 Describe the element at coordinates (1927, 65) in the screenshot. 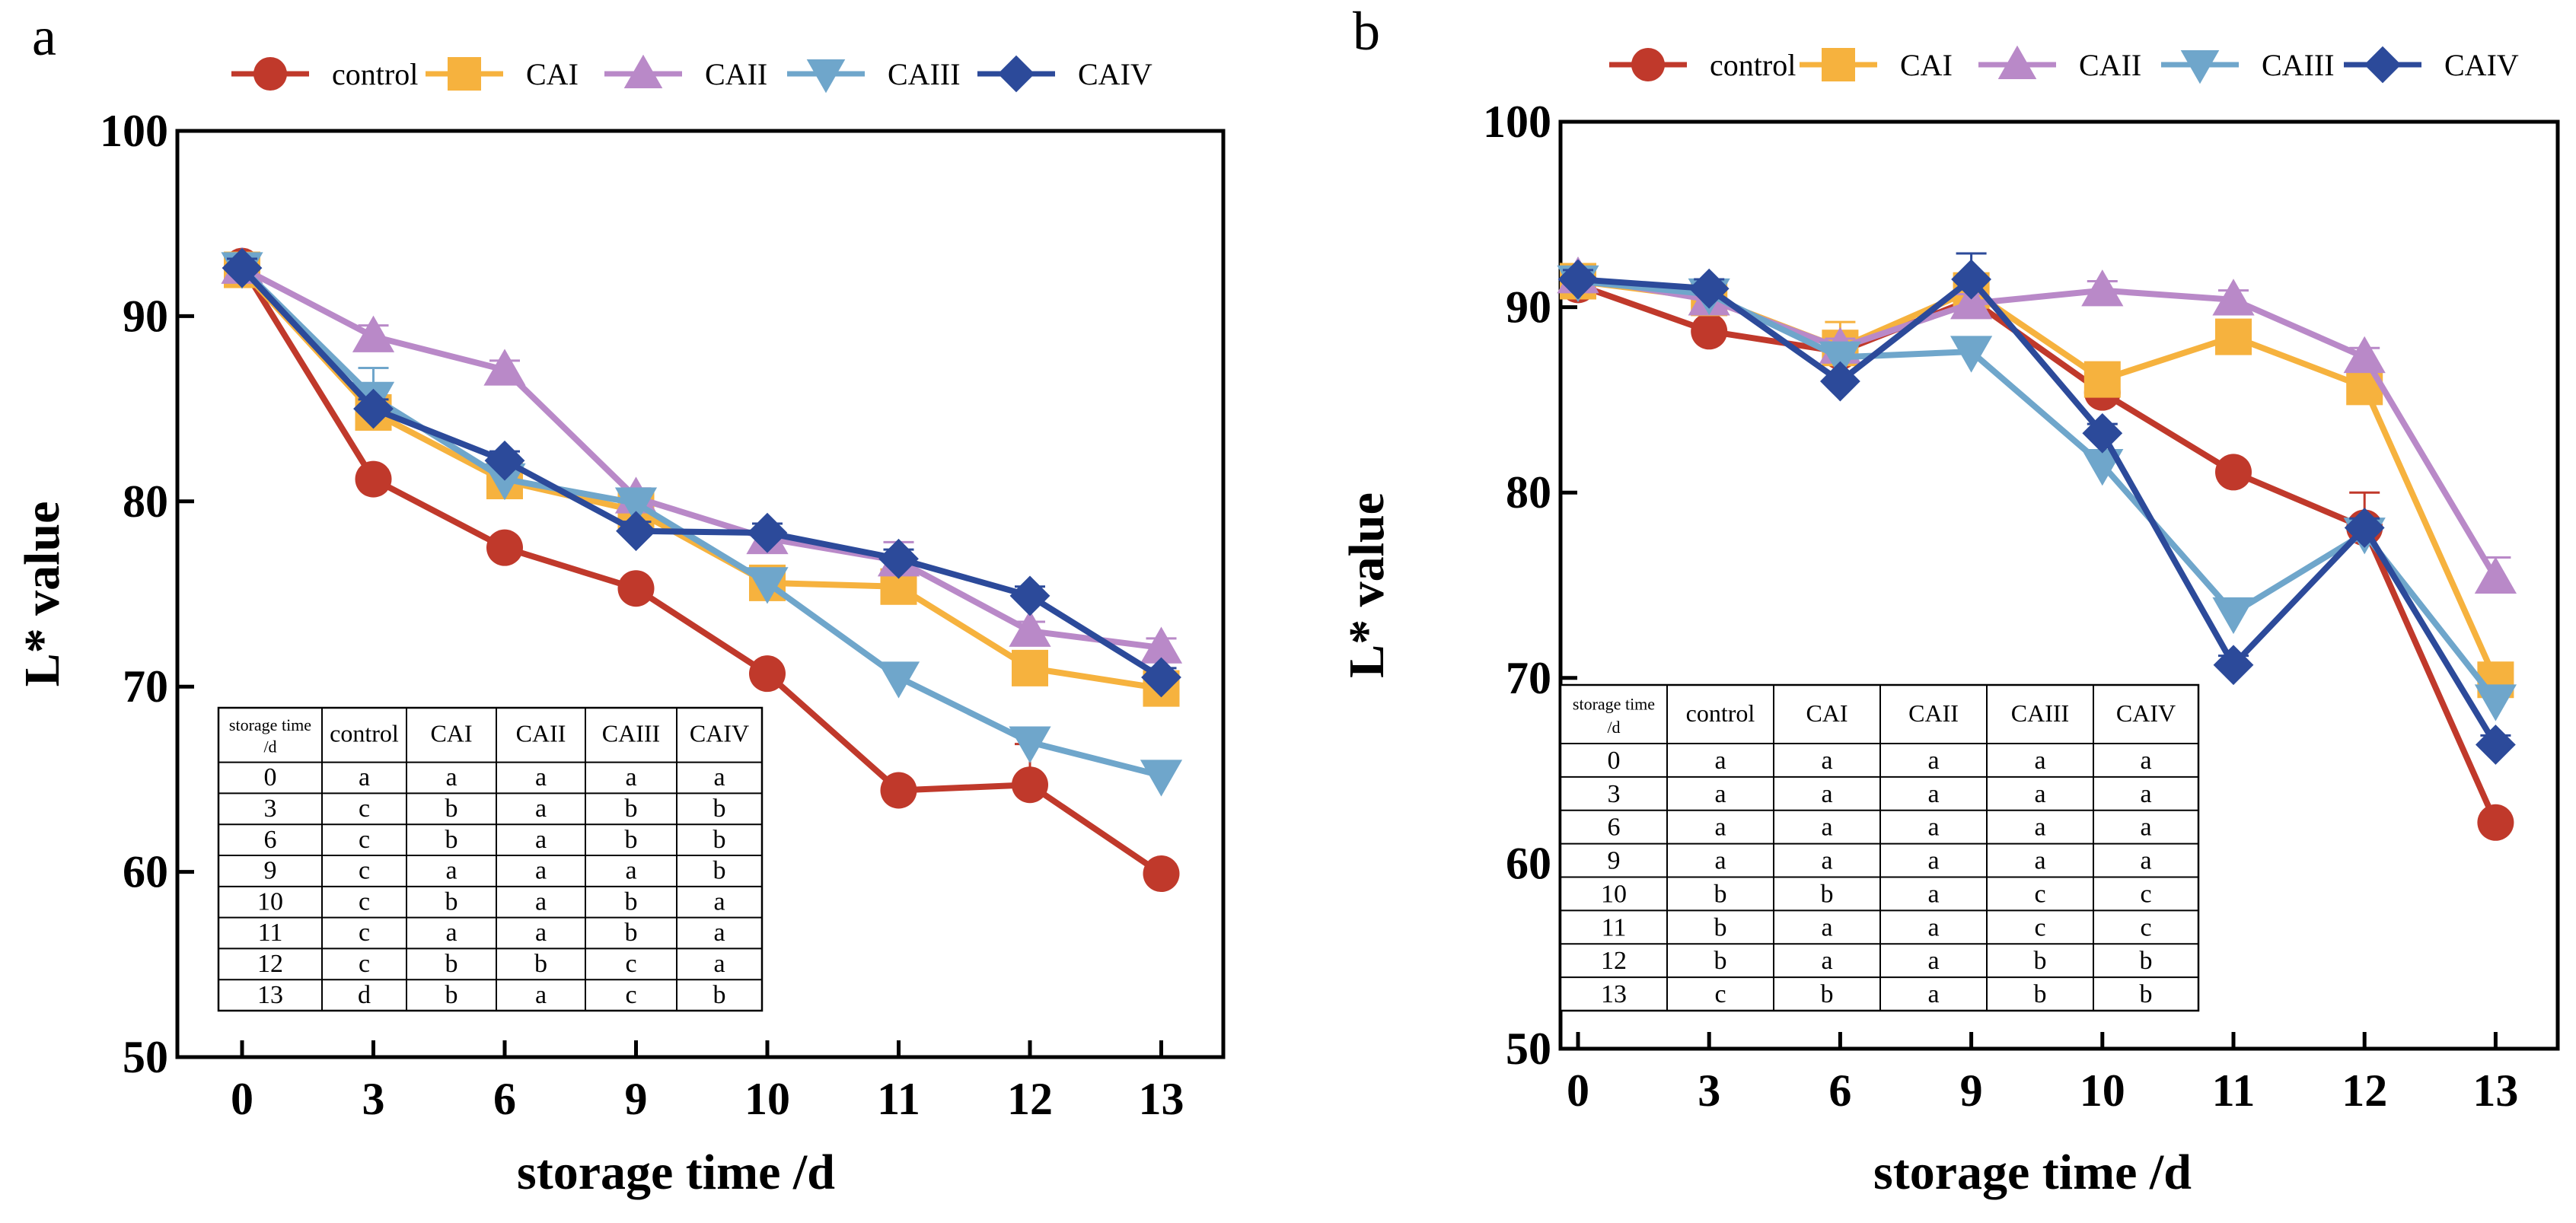

I see `panel-b-legend-label: CAI` at that location.